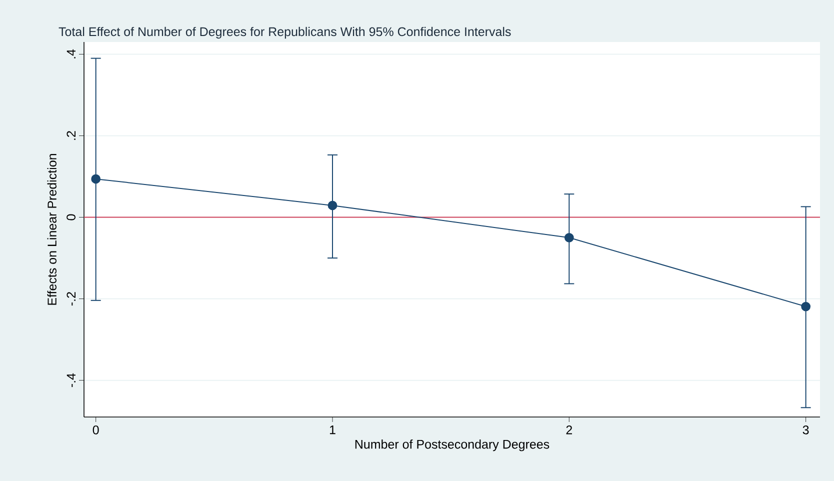  What do you see at coordinates (805, 430) in the screenshot?
I see `x-tick-label: 3` at bounding box center [805, 430].